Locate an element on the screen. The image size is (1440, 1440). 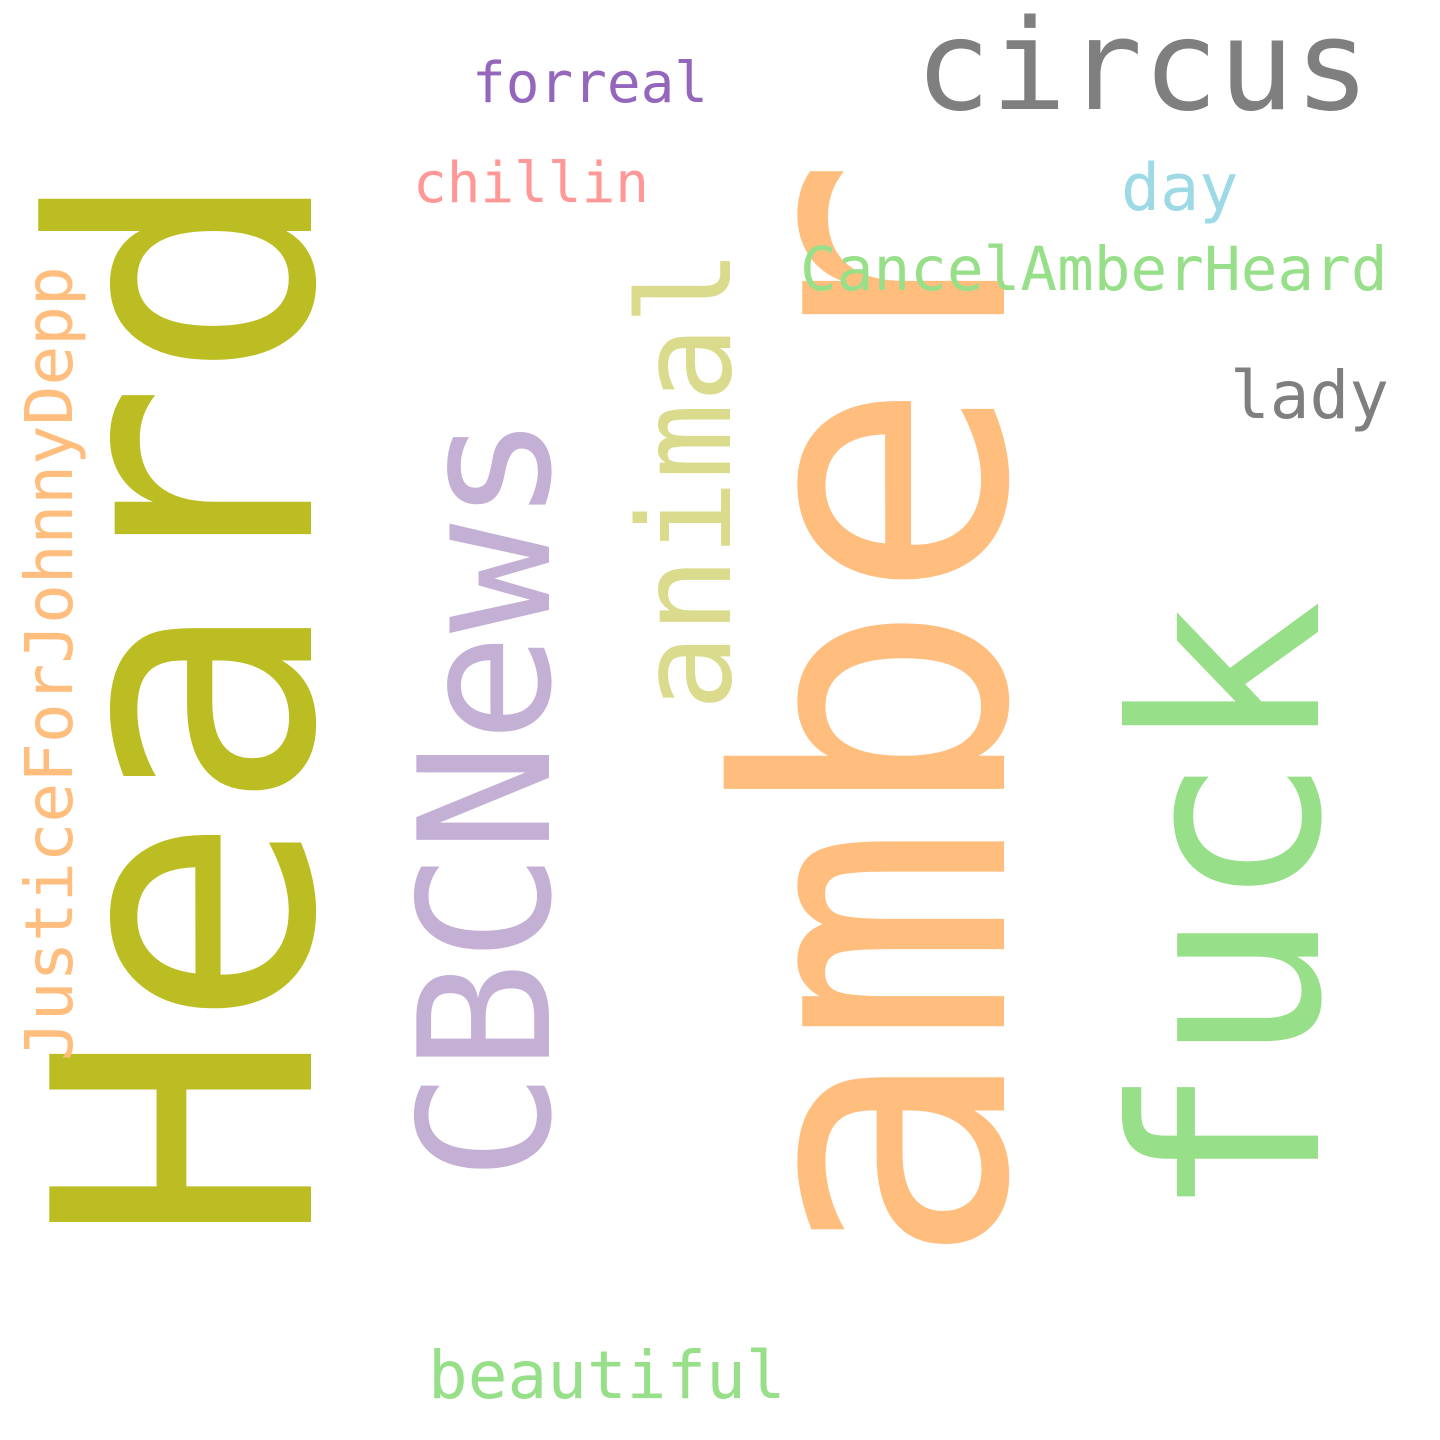
word-chillin: chillin is located at coordinates (531, 183).